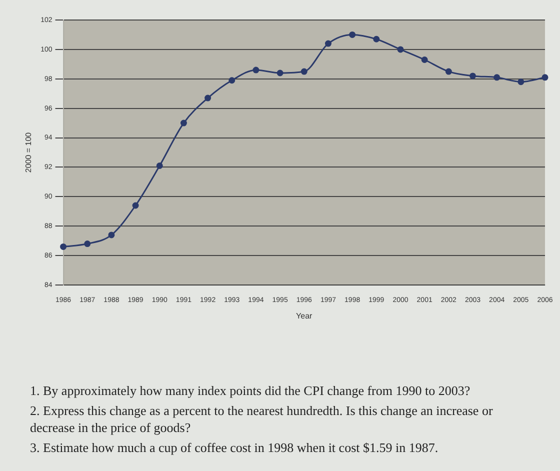 This screenshot has height=471, width=560. I want to click on x-axis-title: Year, so click(304, 315).